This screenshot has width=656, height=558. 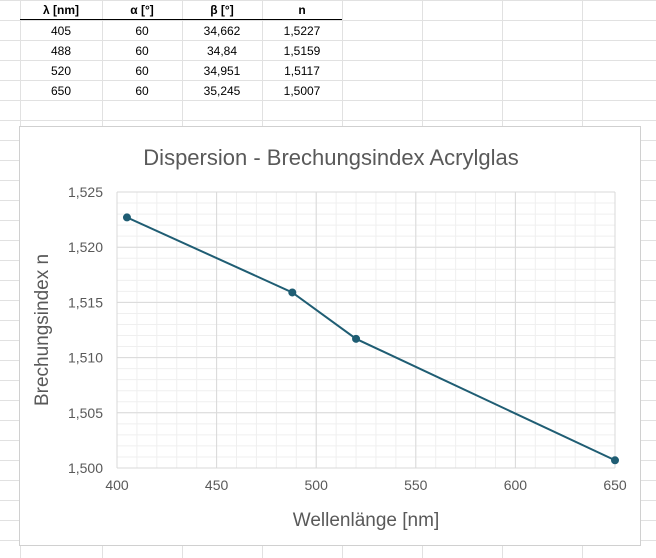 I want to click on y-tick-label: 1,515, so click(x=85, y=302).